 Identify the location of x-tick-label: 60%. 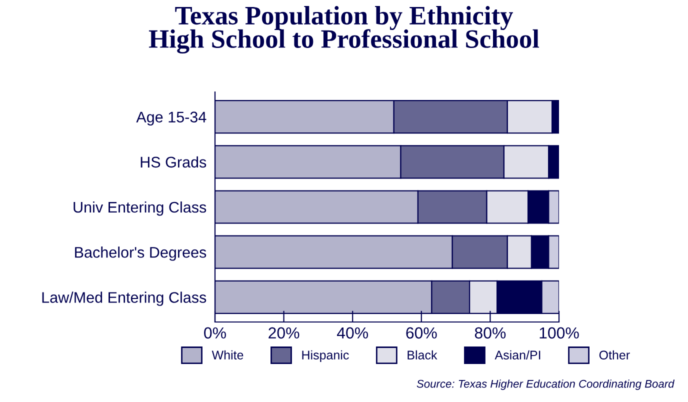
(421, 333).